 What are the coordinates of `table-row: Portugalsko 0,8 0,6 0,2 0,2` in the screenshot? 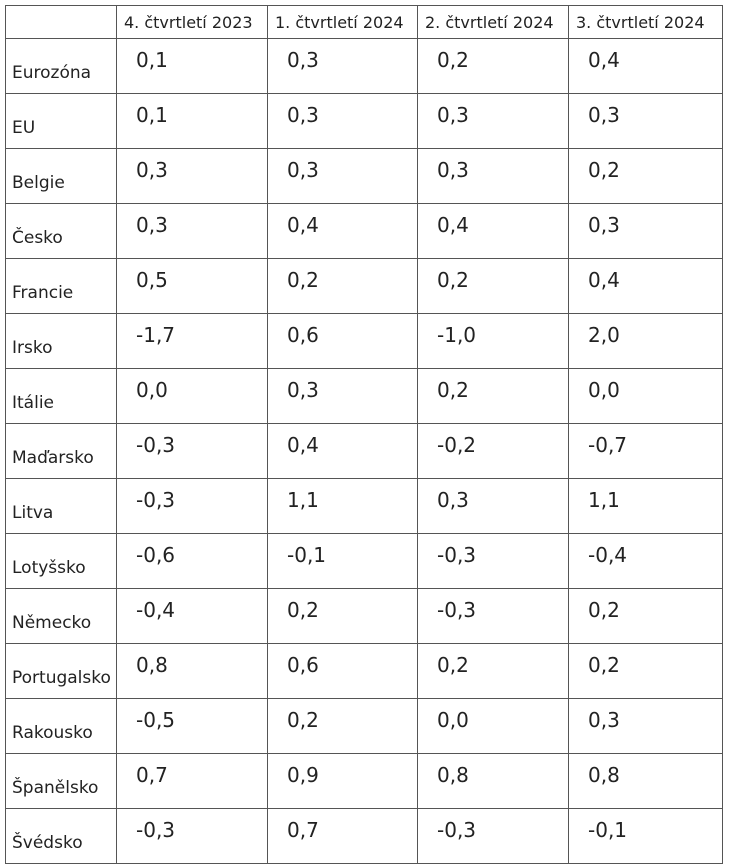 It's located at (364, 671).